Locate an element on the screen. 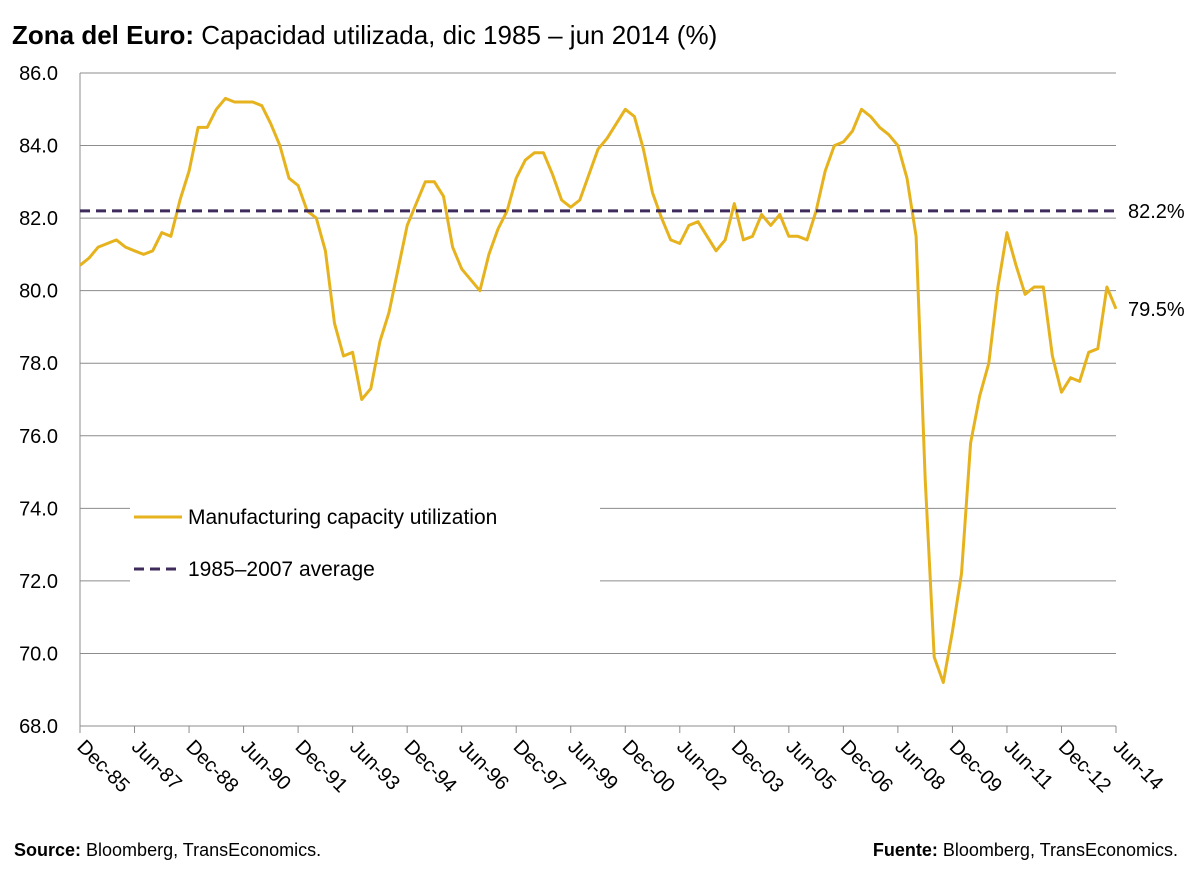 Image resolution: width=1200 pixels, height=870 pixels. y-tick-label: 74.0 is located at coordinates (38, 509).